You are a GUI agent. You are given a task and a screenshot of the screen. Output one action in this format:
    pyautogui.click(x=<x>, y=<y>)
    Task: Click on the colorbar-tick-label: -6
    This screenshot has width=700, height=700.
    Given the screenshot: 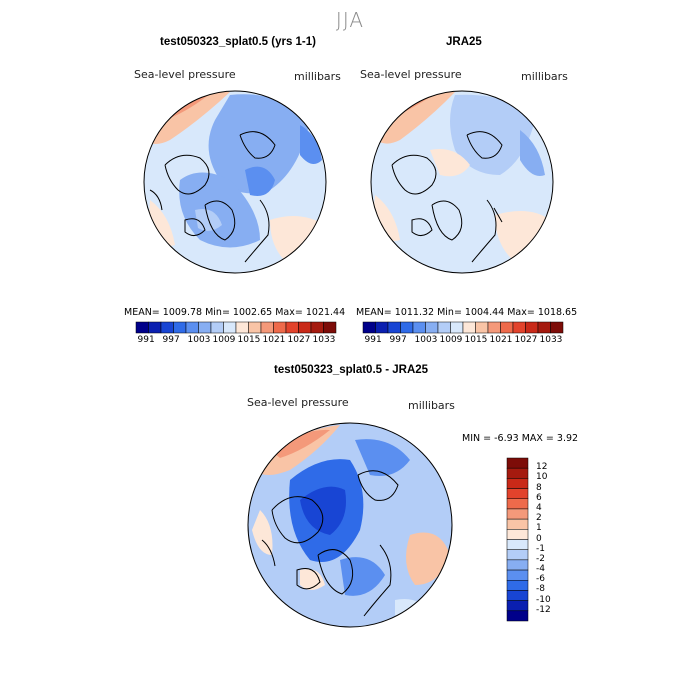 What is the action you would take?
    pyautogui.click(x=540, y=579)
    